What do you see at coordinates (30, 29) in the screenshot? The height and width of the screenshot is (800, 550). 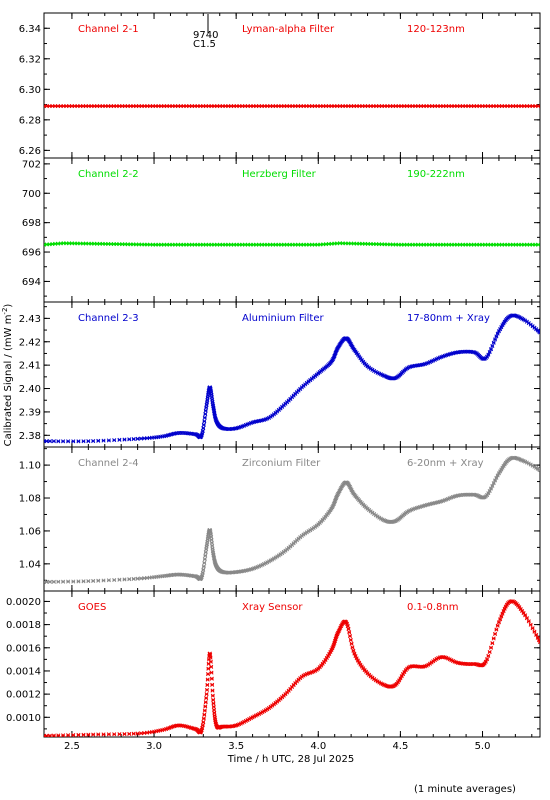 I see `y-tick-label: 6.34` at bounding box center [30, 29].